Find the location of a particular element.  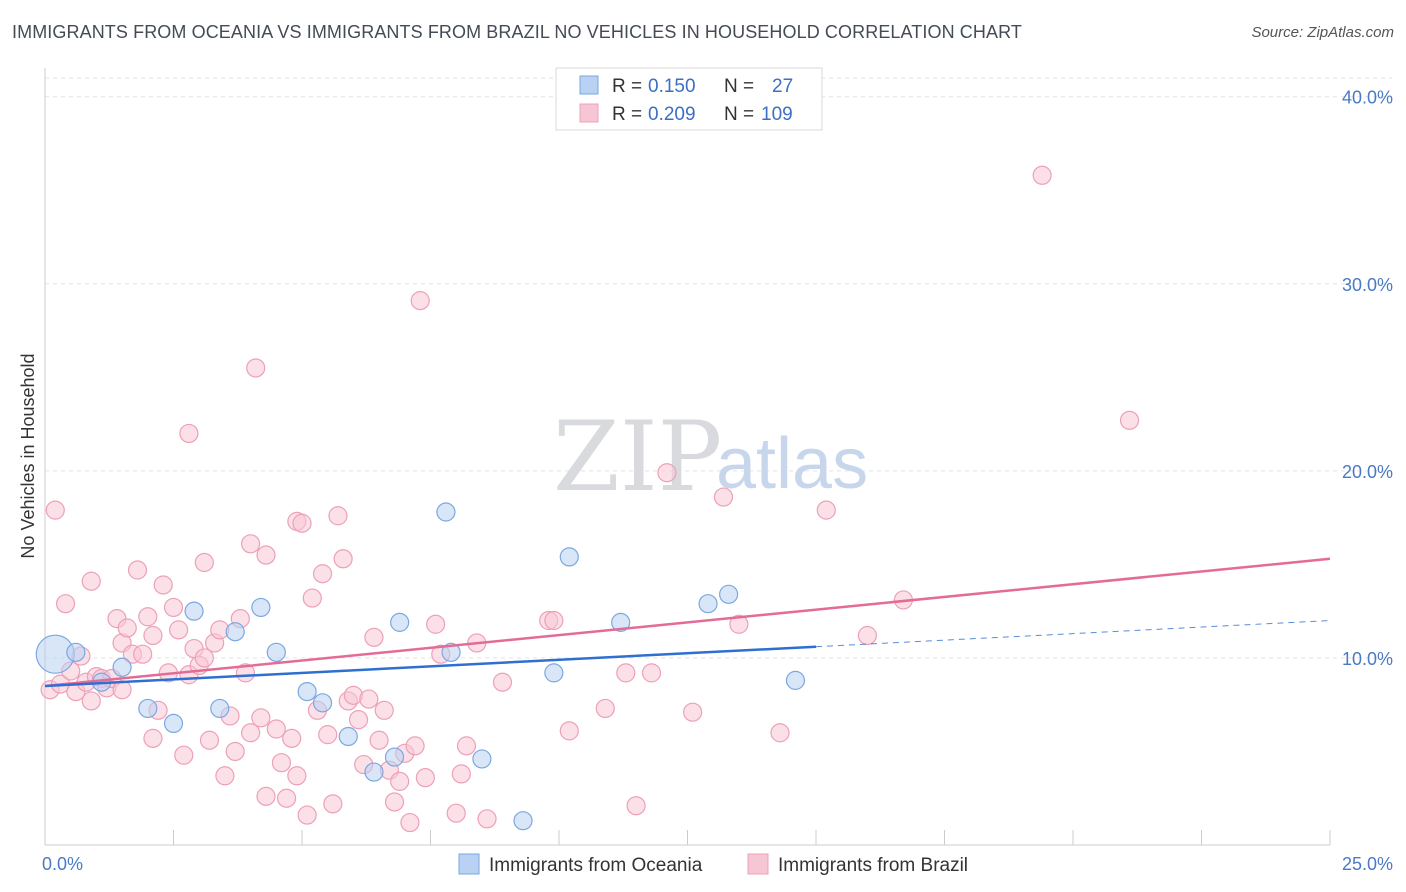

x-tick-label: 25.0% is located at coordinates (1367, 864).